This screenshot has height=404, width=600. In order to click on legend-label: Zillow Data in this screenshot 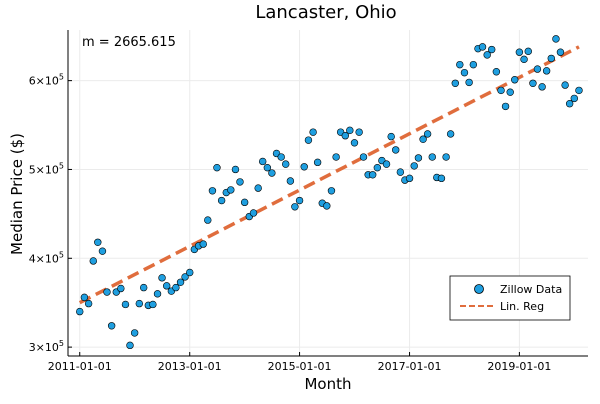, I will do `click(531, 289)`.